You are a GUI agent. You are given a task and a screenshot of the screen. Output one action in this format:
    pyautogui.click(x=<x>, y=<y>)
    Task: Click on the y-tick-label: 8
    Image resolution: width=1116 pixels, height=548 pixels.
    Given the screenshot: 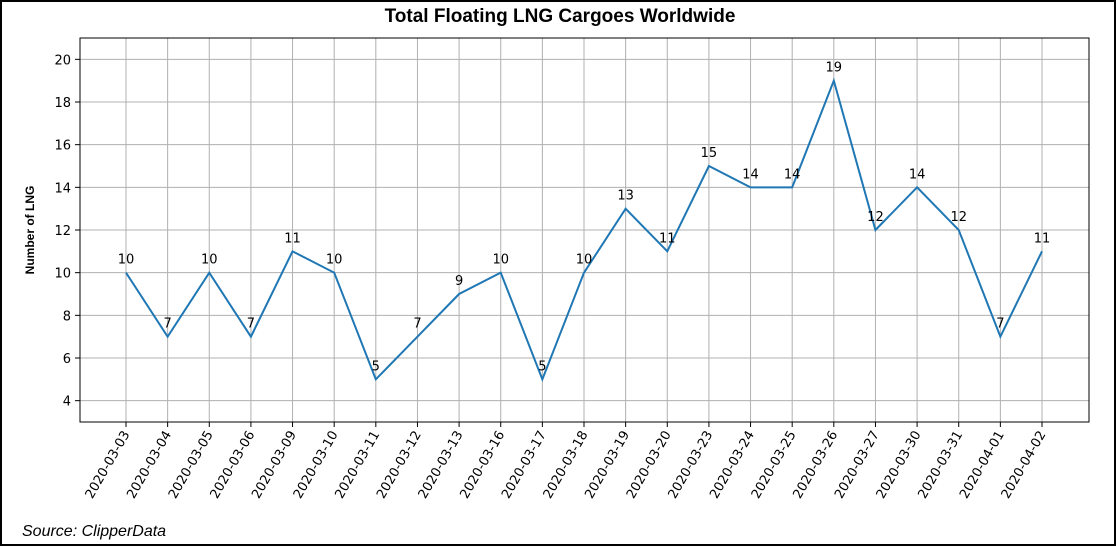 What is the action you would take?
    pyautogui.click(x=67, y=316)
    